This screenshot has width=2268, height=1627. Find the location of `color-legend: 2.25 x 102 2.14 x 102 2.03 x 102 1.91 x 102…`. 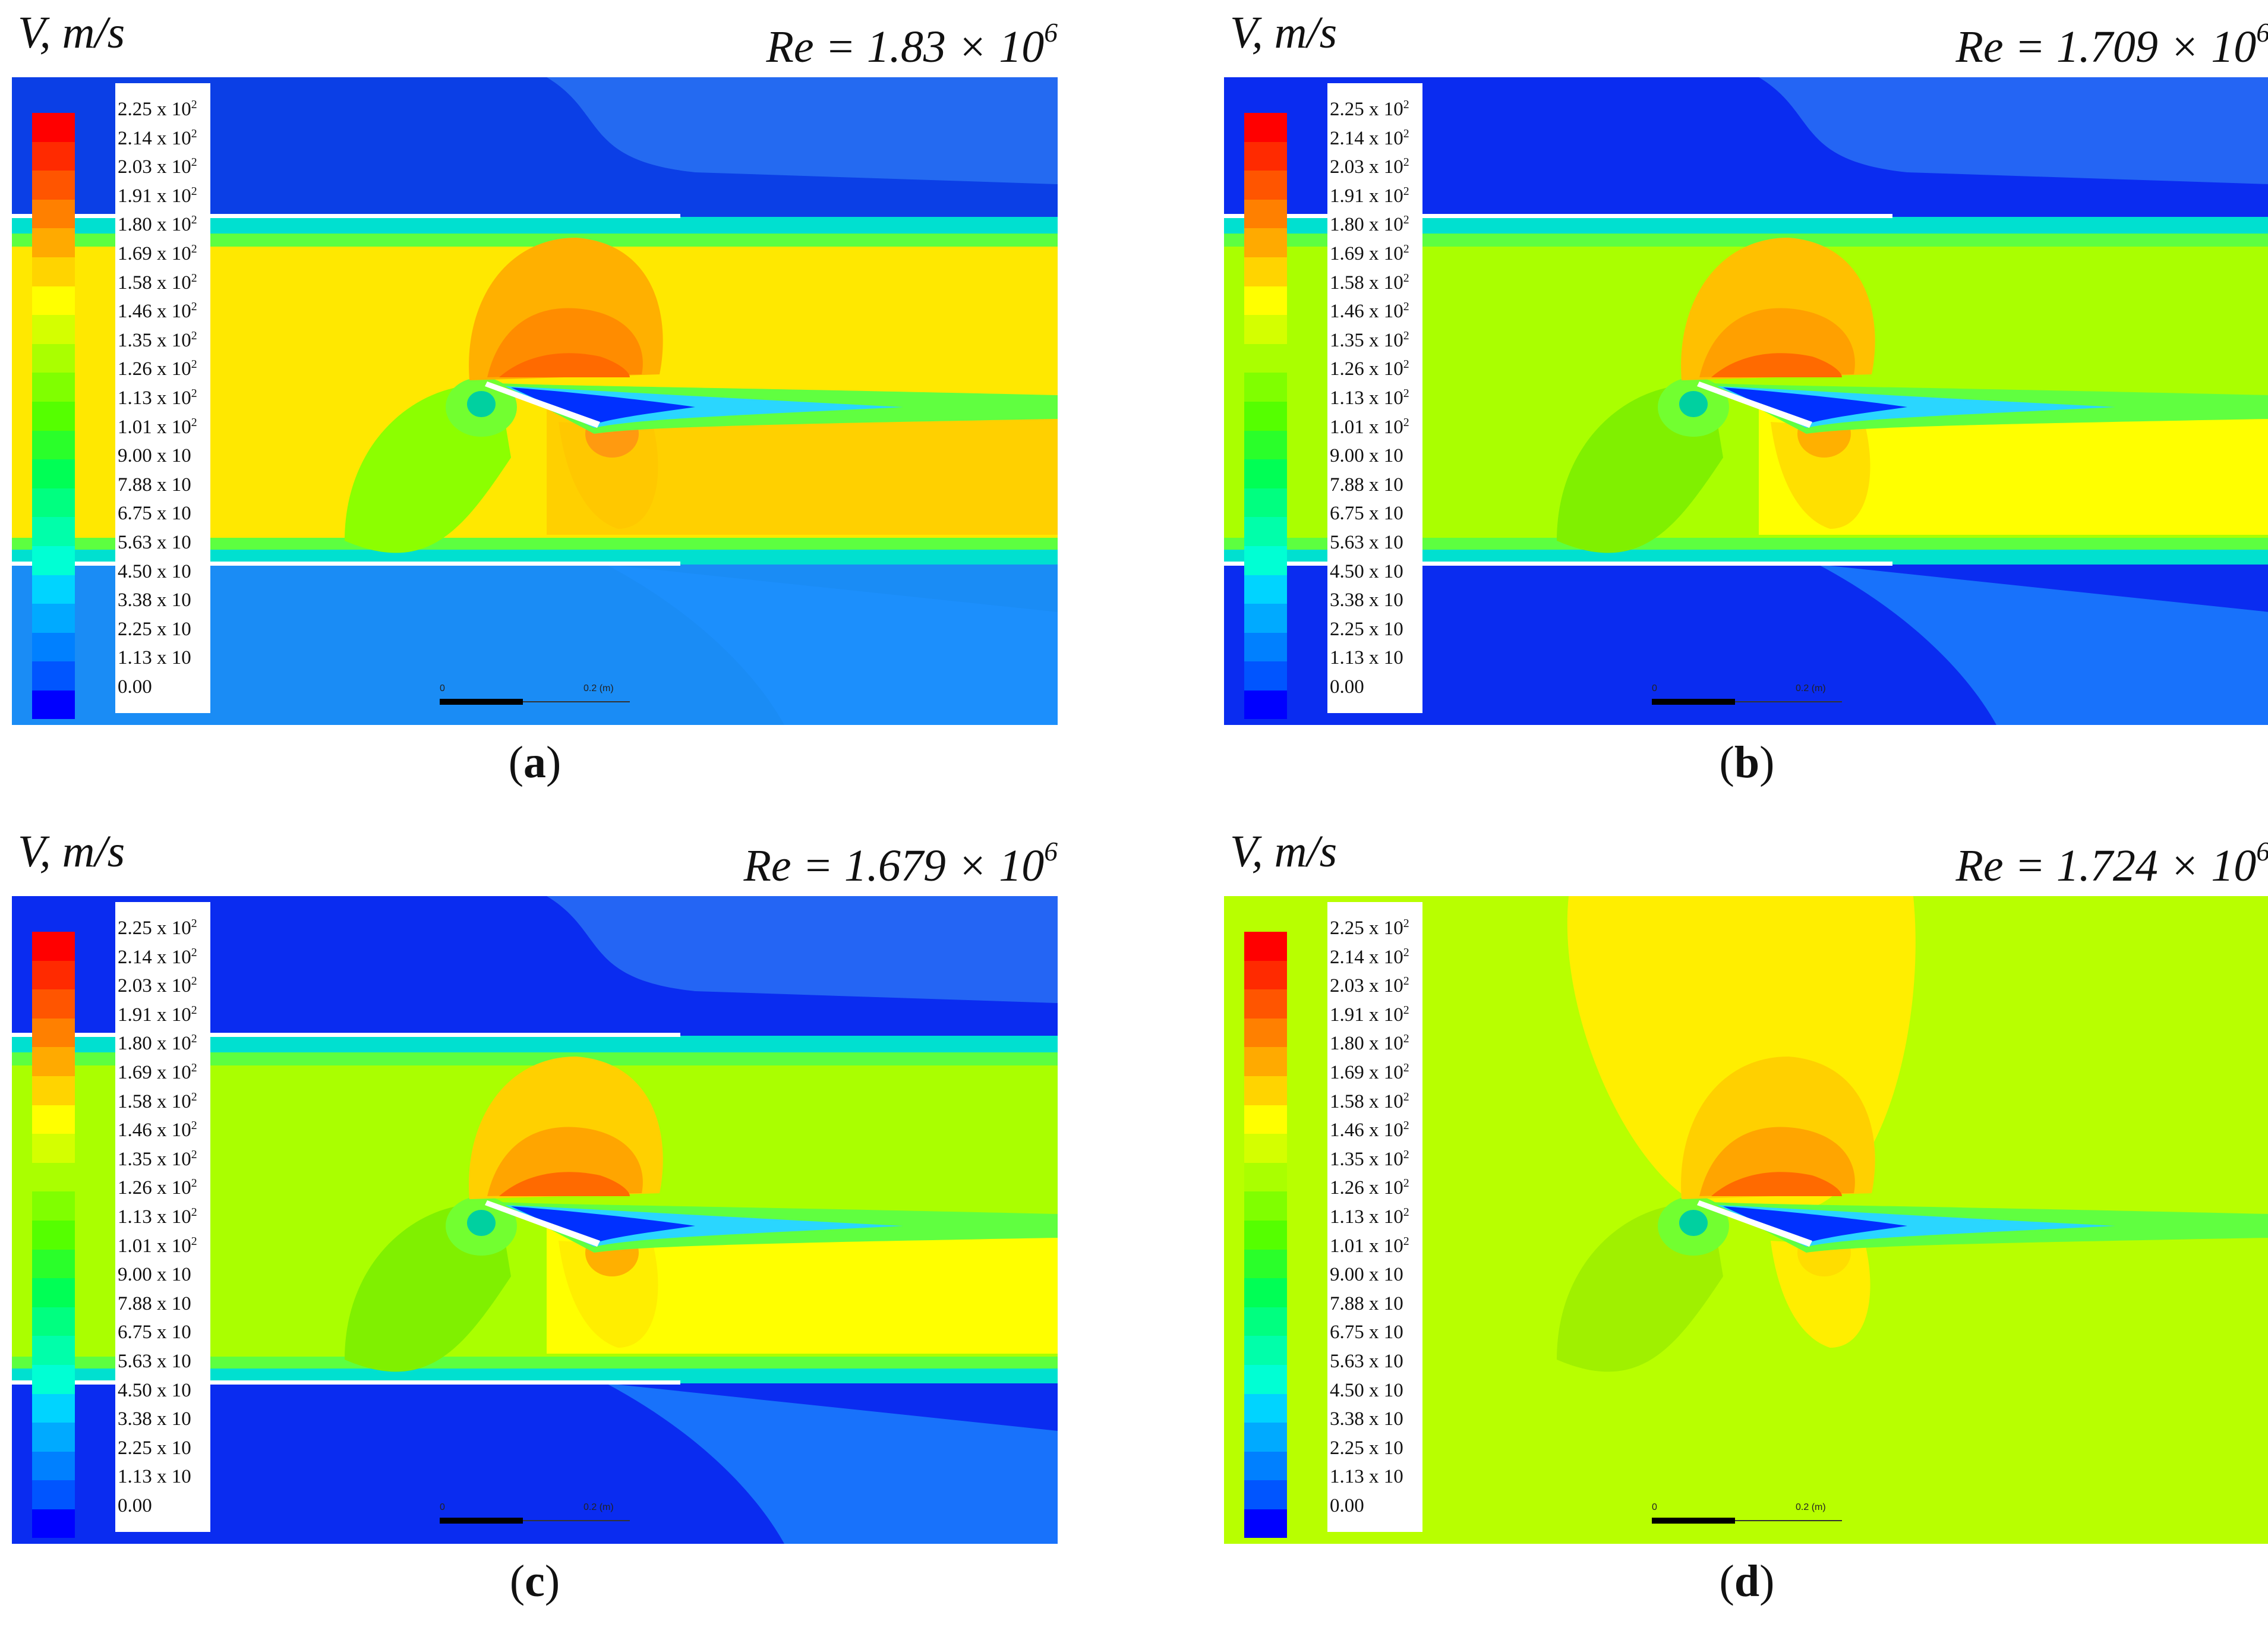

color-legend: 2.25 x 102 2.14 x 102 2.03 x 102 1.91 x 102… is located at coordinates (1333, 401).